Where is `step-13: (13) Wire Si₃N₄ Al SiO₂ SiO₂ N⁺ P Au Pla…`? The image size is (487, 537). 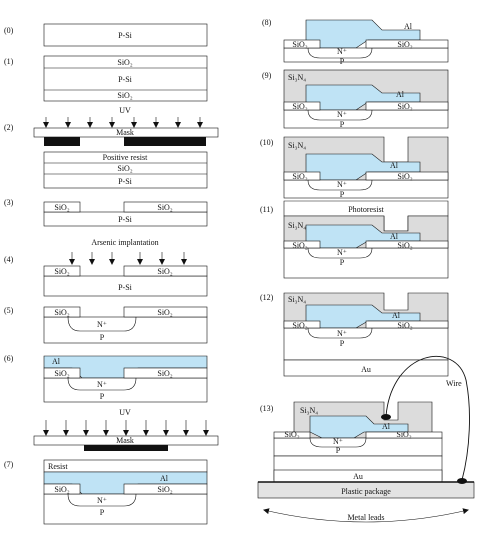
step-13: (13) Wire Si₃N₄ Al SiO₂ SiO₂ N⁺ P Au Pla… is located at coordinates (366, 439).